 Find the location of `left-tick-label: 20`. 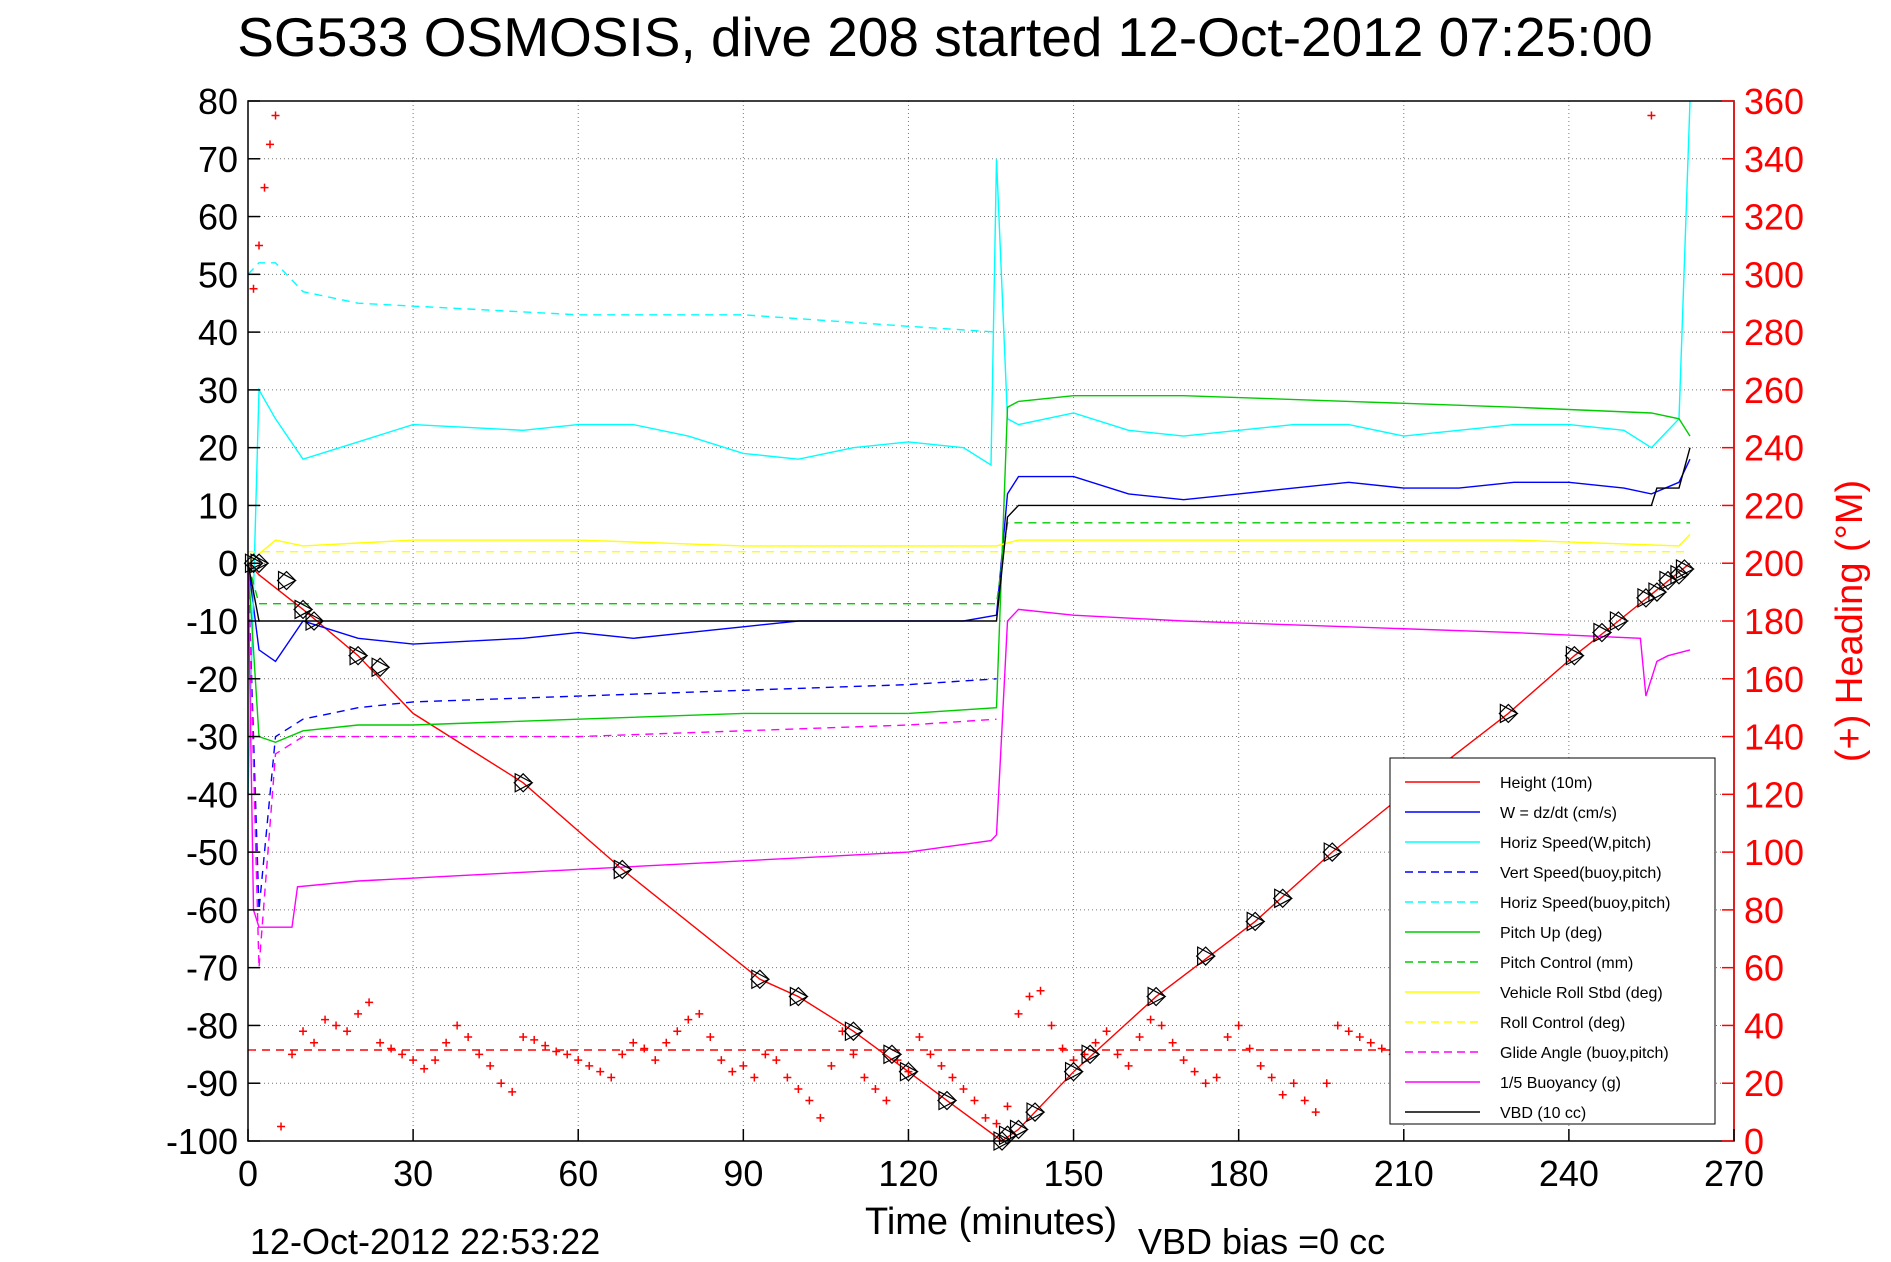

left-tick-label: 20 is located at coordinates (218, 448).